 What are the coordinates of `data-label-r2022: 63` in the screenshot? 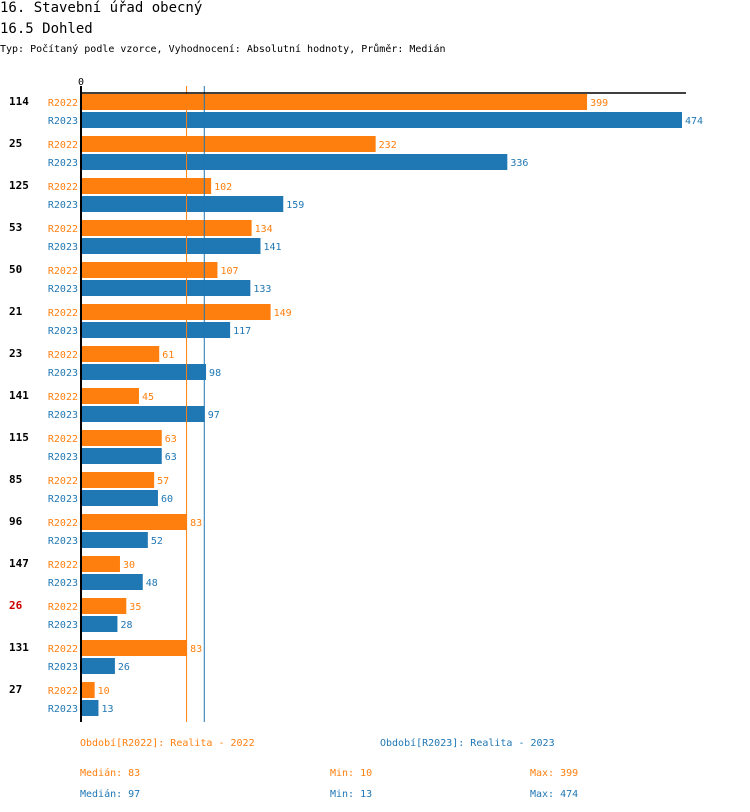 It's located at (171, 439).